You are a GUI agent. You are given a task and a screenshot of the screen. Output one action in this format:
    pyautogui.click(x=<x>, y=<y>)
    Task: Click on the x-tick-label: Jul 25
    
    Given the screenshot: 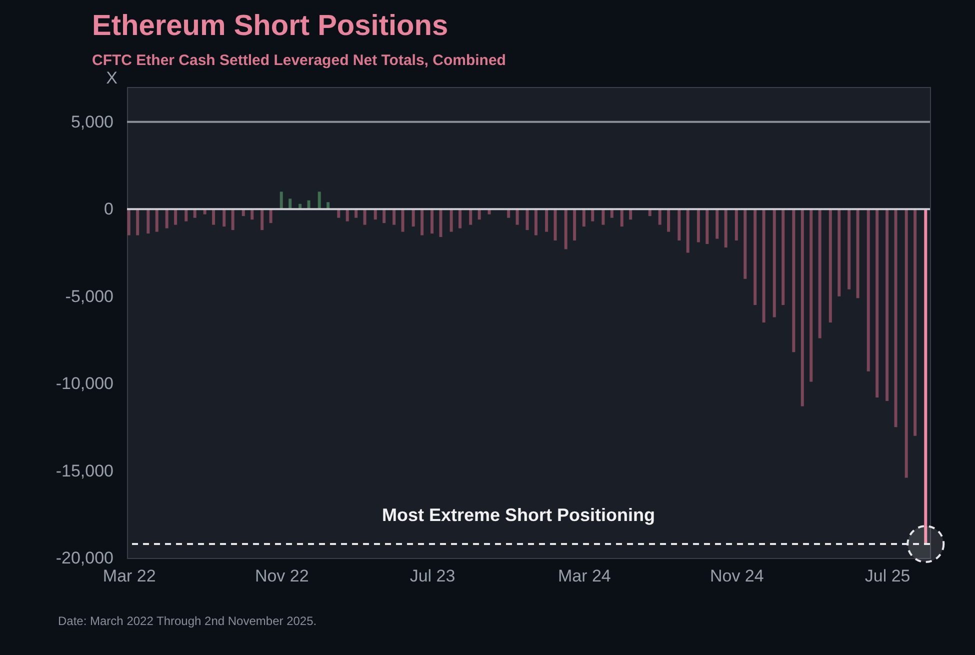 What is the action you would take?
    pyautogui.click(x=887, y=576)
    